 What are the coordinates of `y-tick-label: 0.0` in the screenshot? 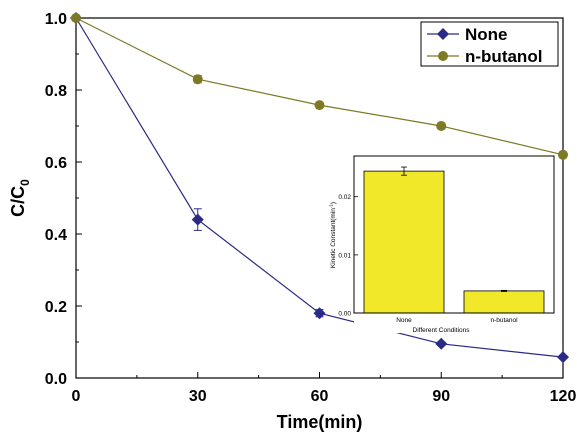 It's located at (56, 379).